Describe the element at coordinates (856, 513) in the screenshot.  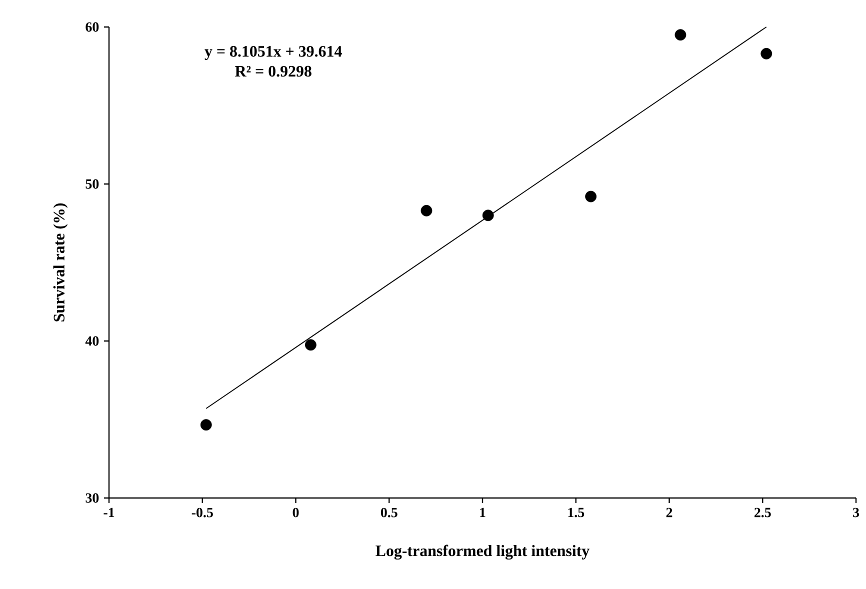
I see `x-tick-label: 3` at that location.